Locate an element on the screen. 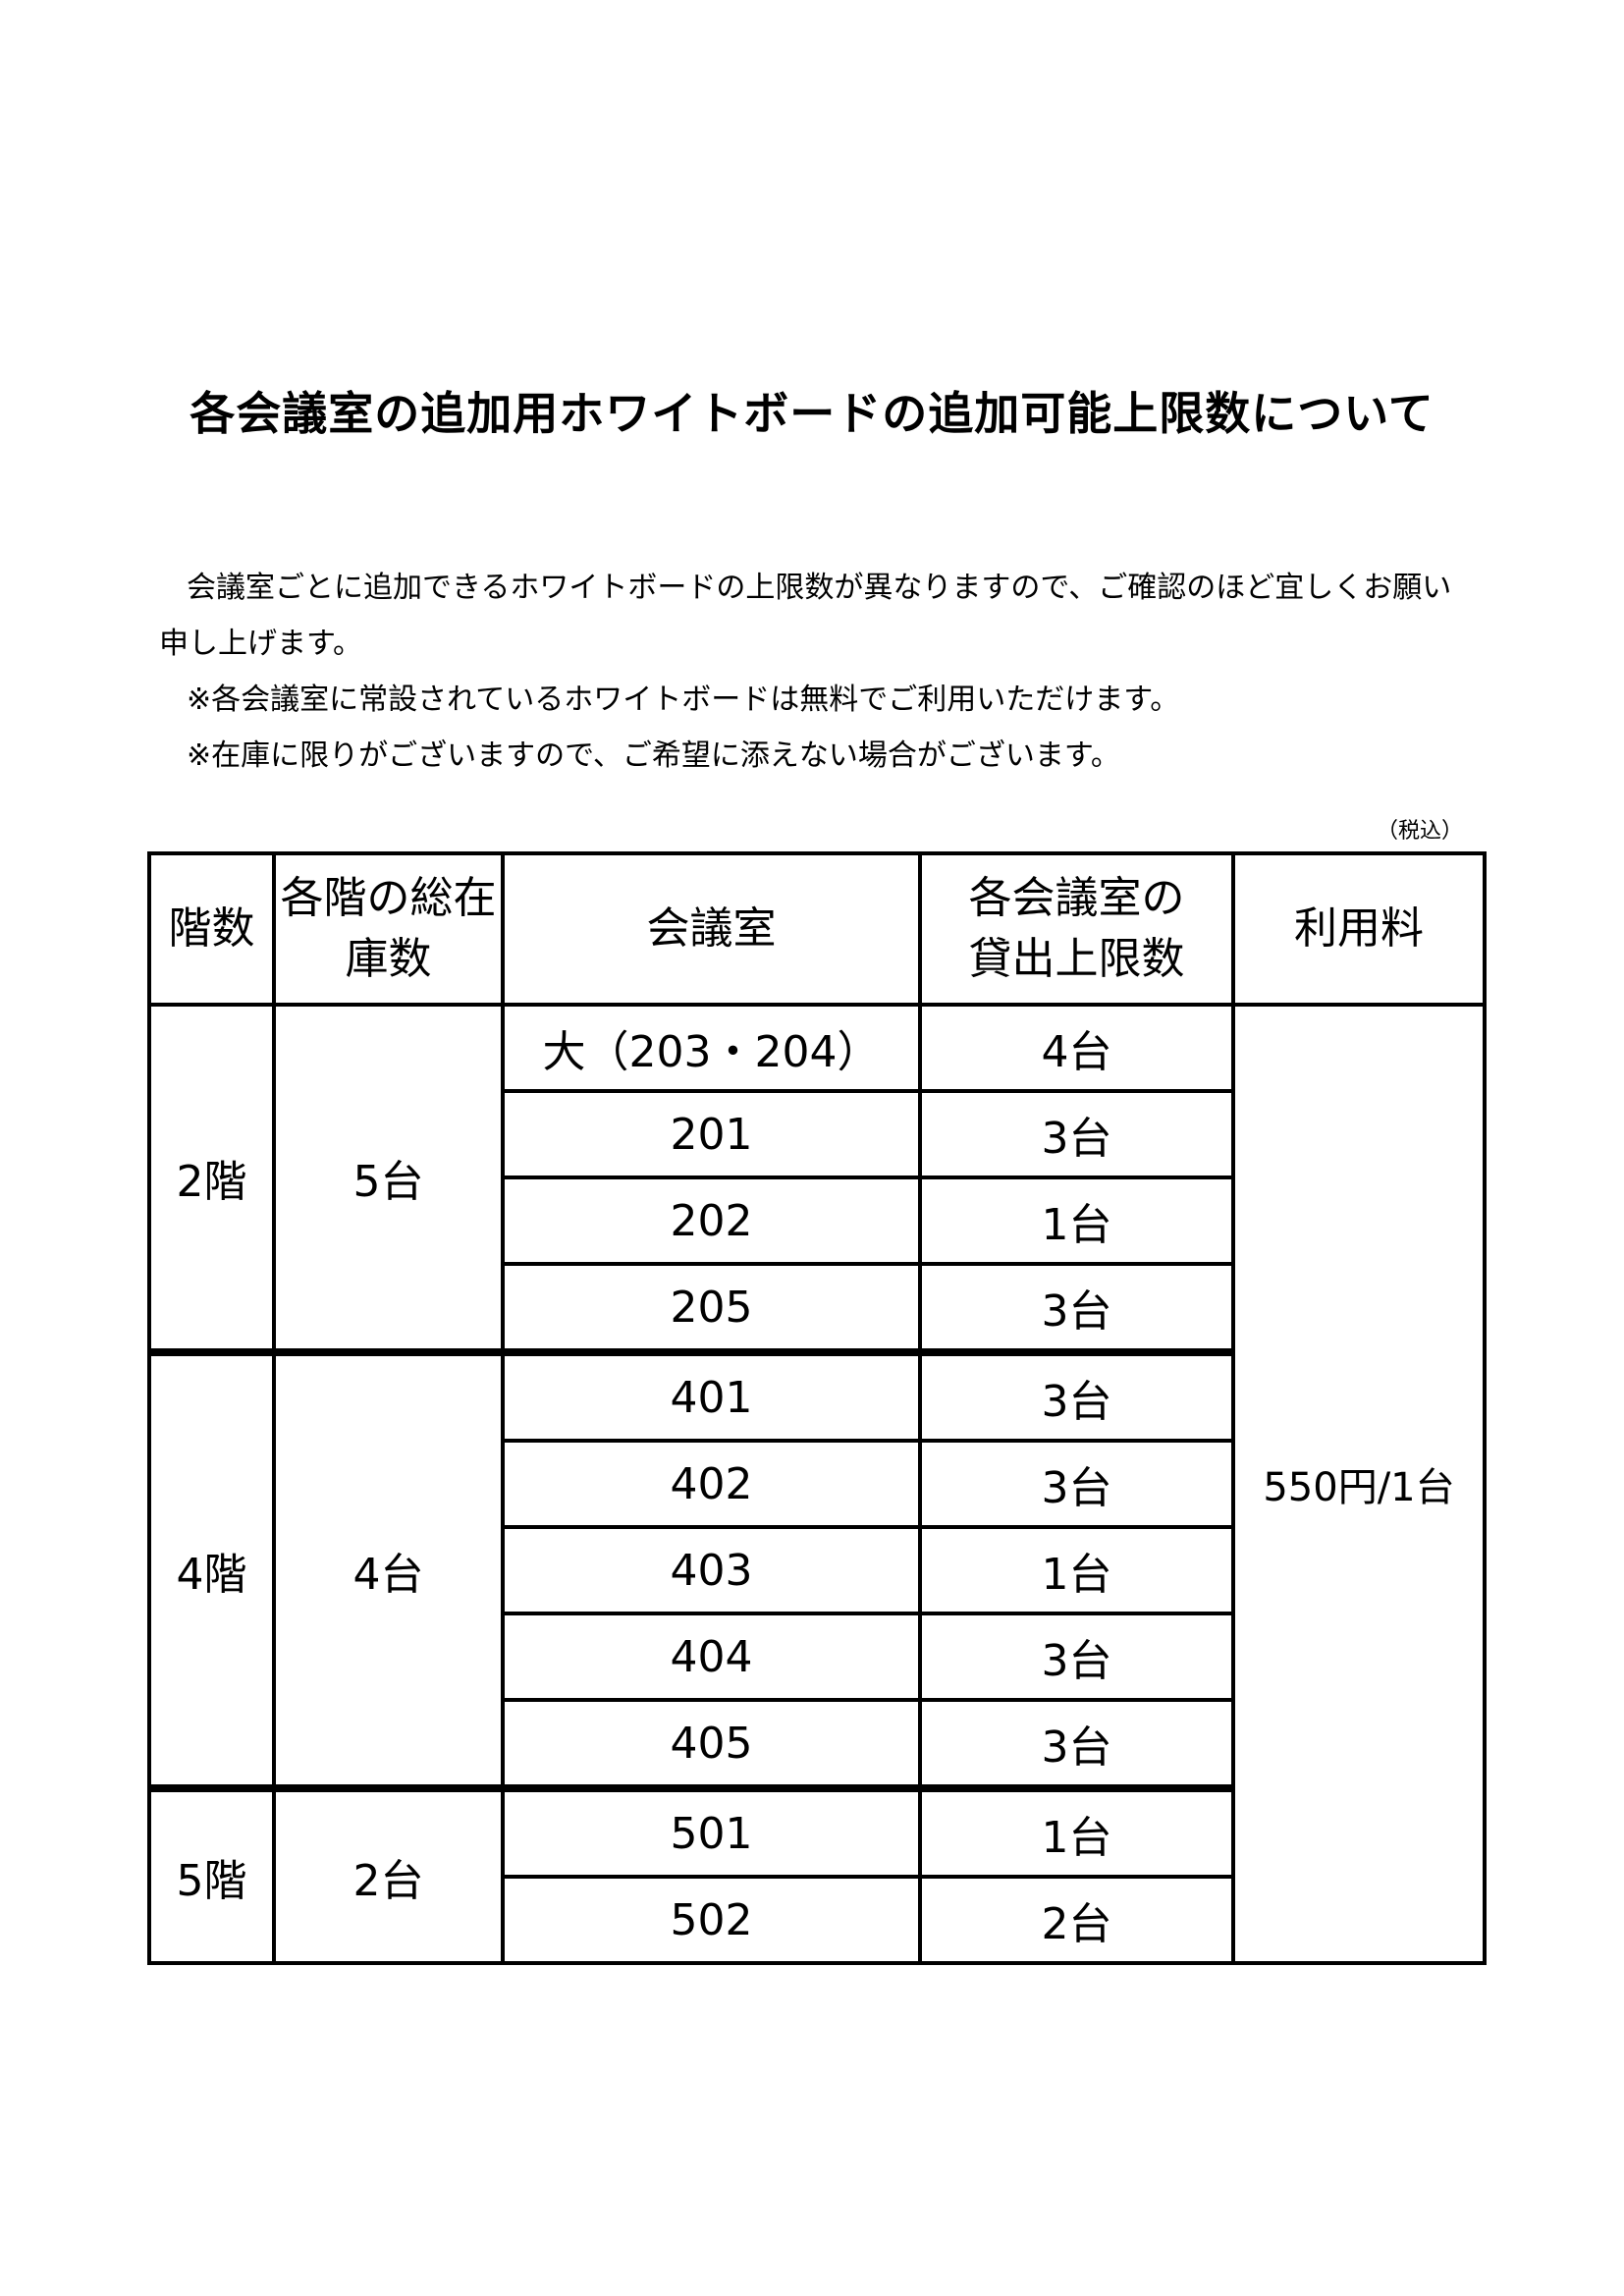 The height and width of the screenshot is (2296, 1624). table-row: 202 1台 is located at coordinates (817, 1220).